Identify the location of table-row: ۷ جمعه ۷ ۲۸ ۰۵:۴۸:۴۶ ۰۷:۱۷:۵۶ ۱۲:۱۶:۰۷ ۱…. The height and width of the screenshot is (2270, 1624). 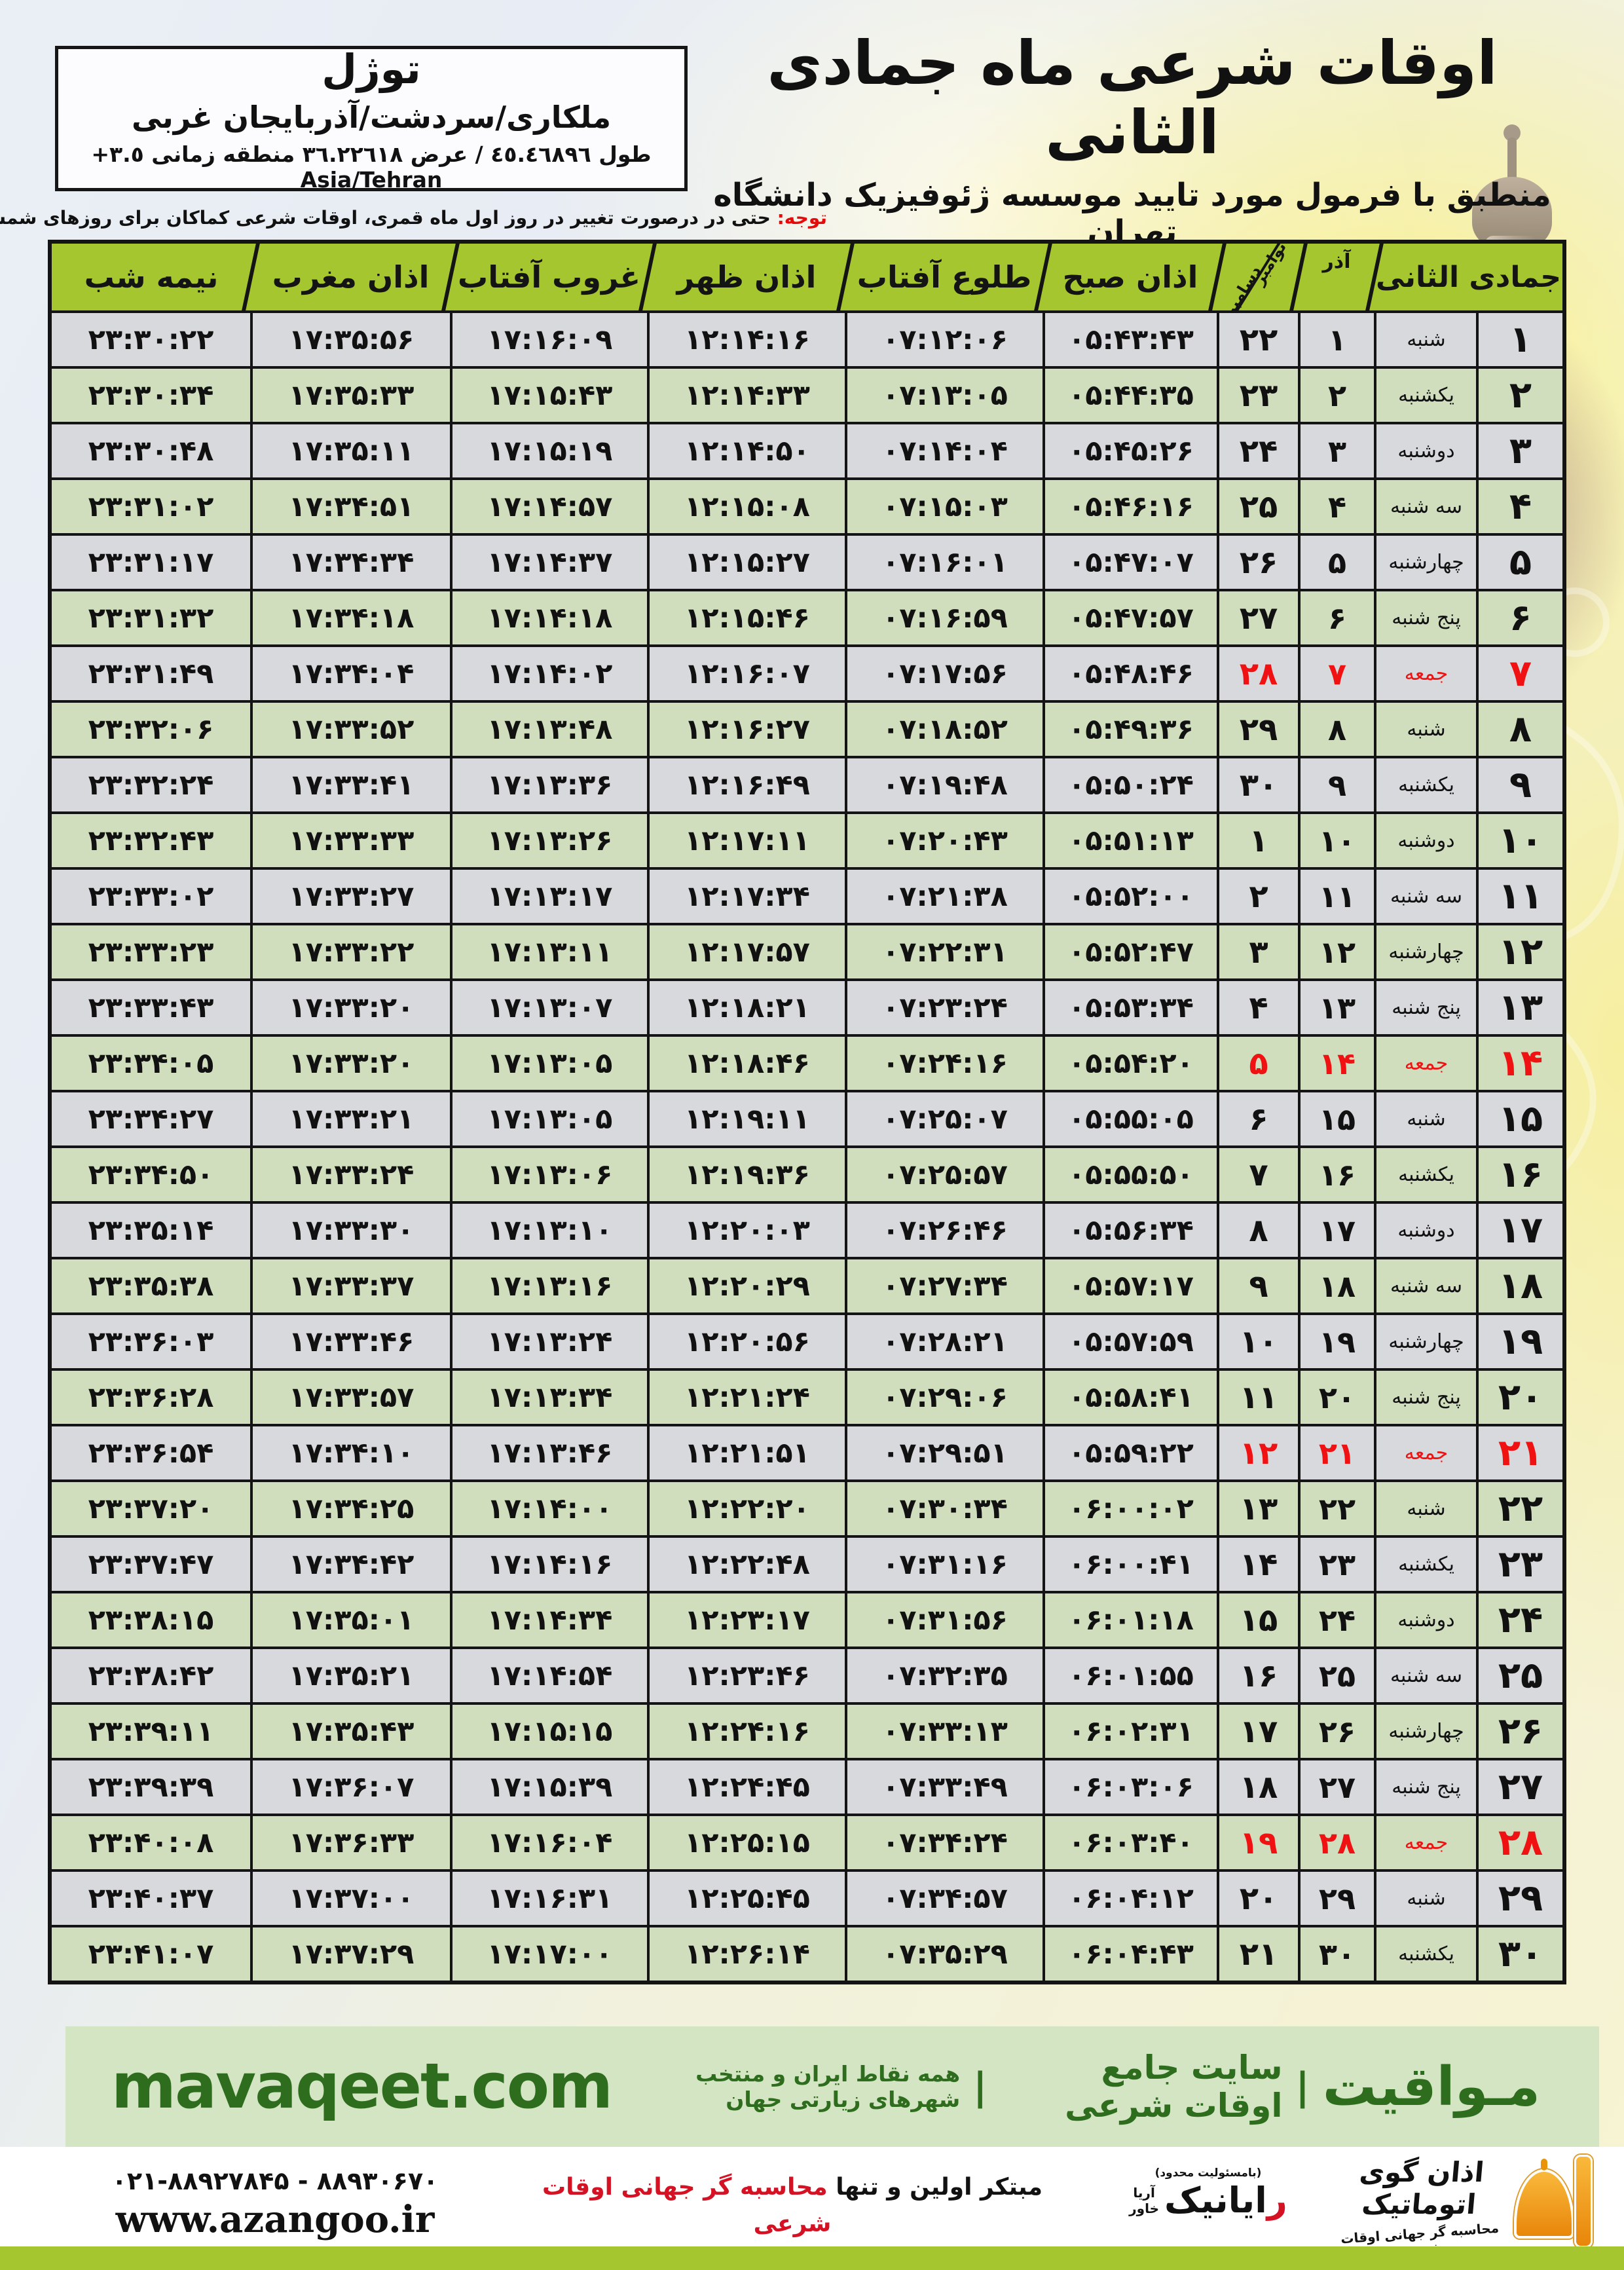
(807, 673).